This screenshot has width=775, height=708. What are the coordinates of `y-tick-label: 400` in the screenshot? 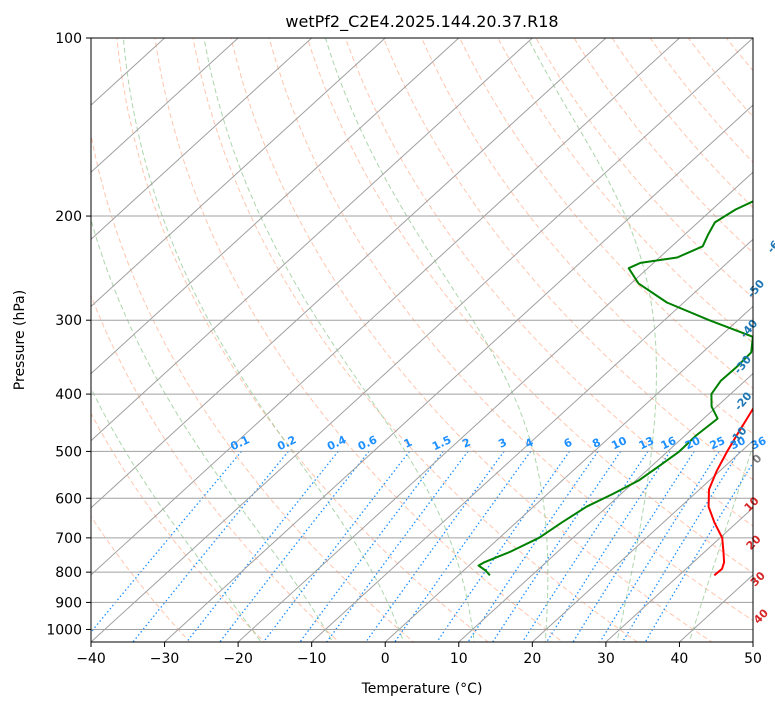 It's located at (68, 395).